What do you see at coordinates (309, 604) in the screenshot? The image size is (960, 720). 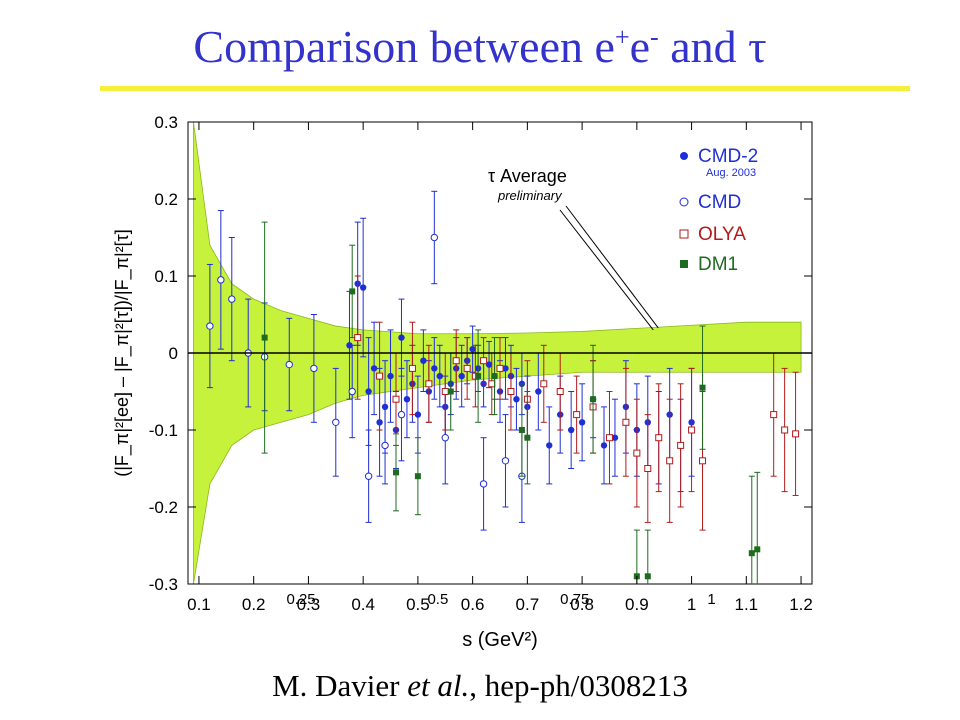 I see `x-tick-label: 0.3` at bounding box center [309, 604].